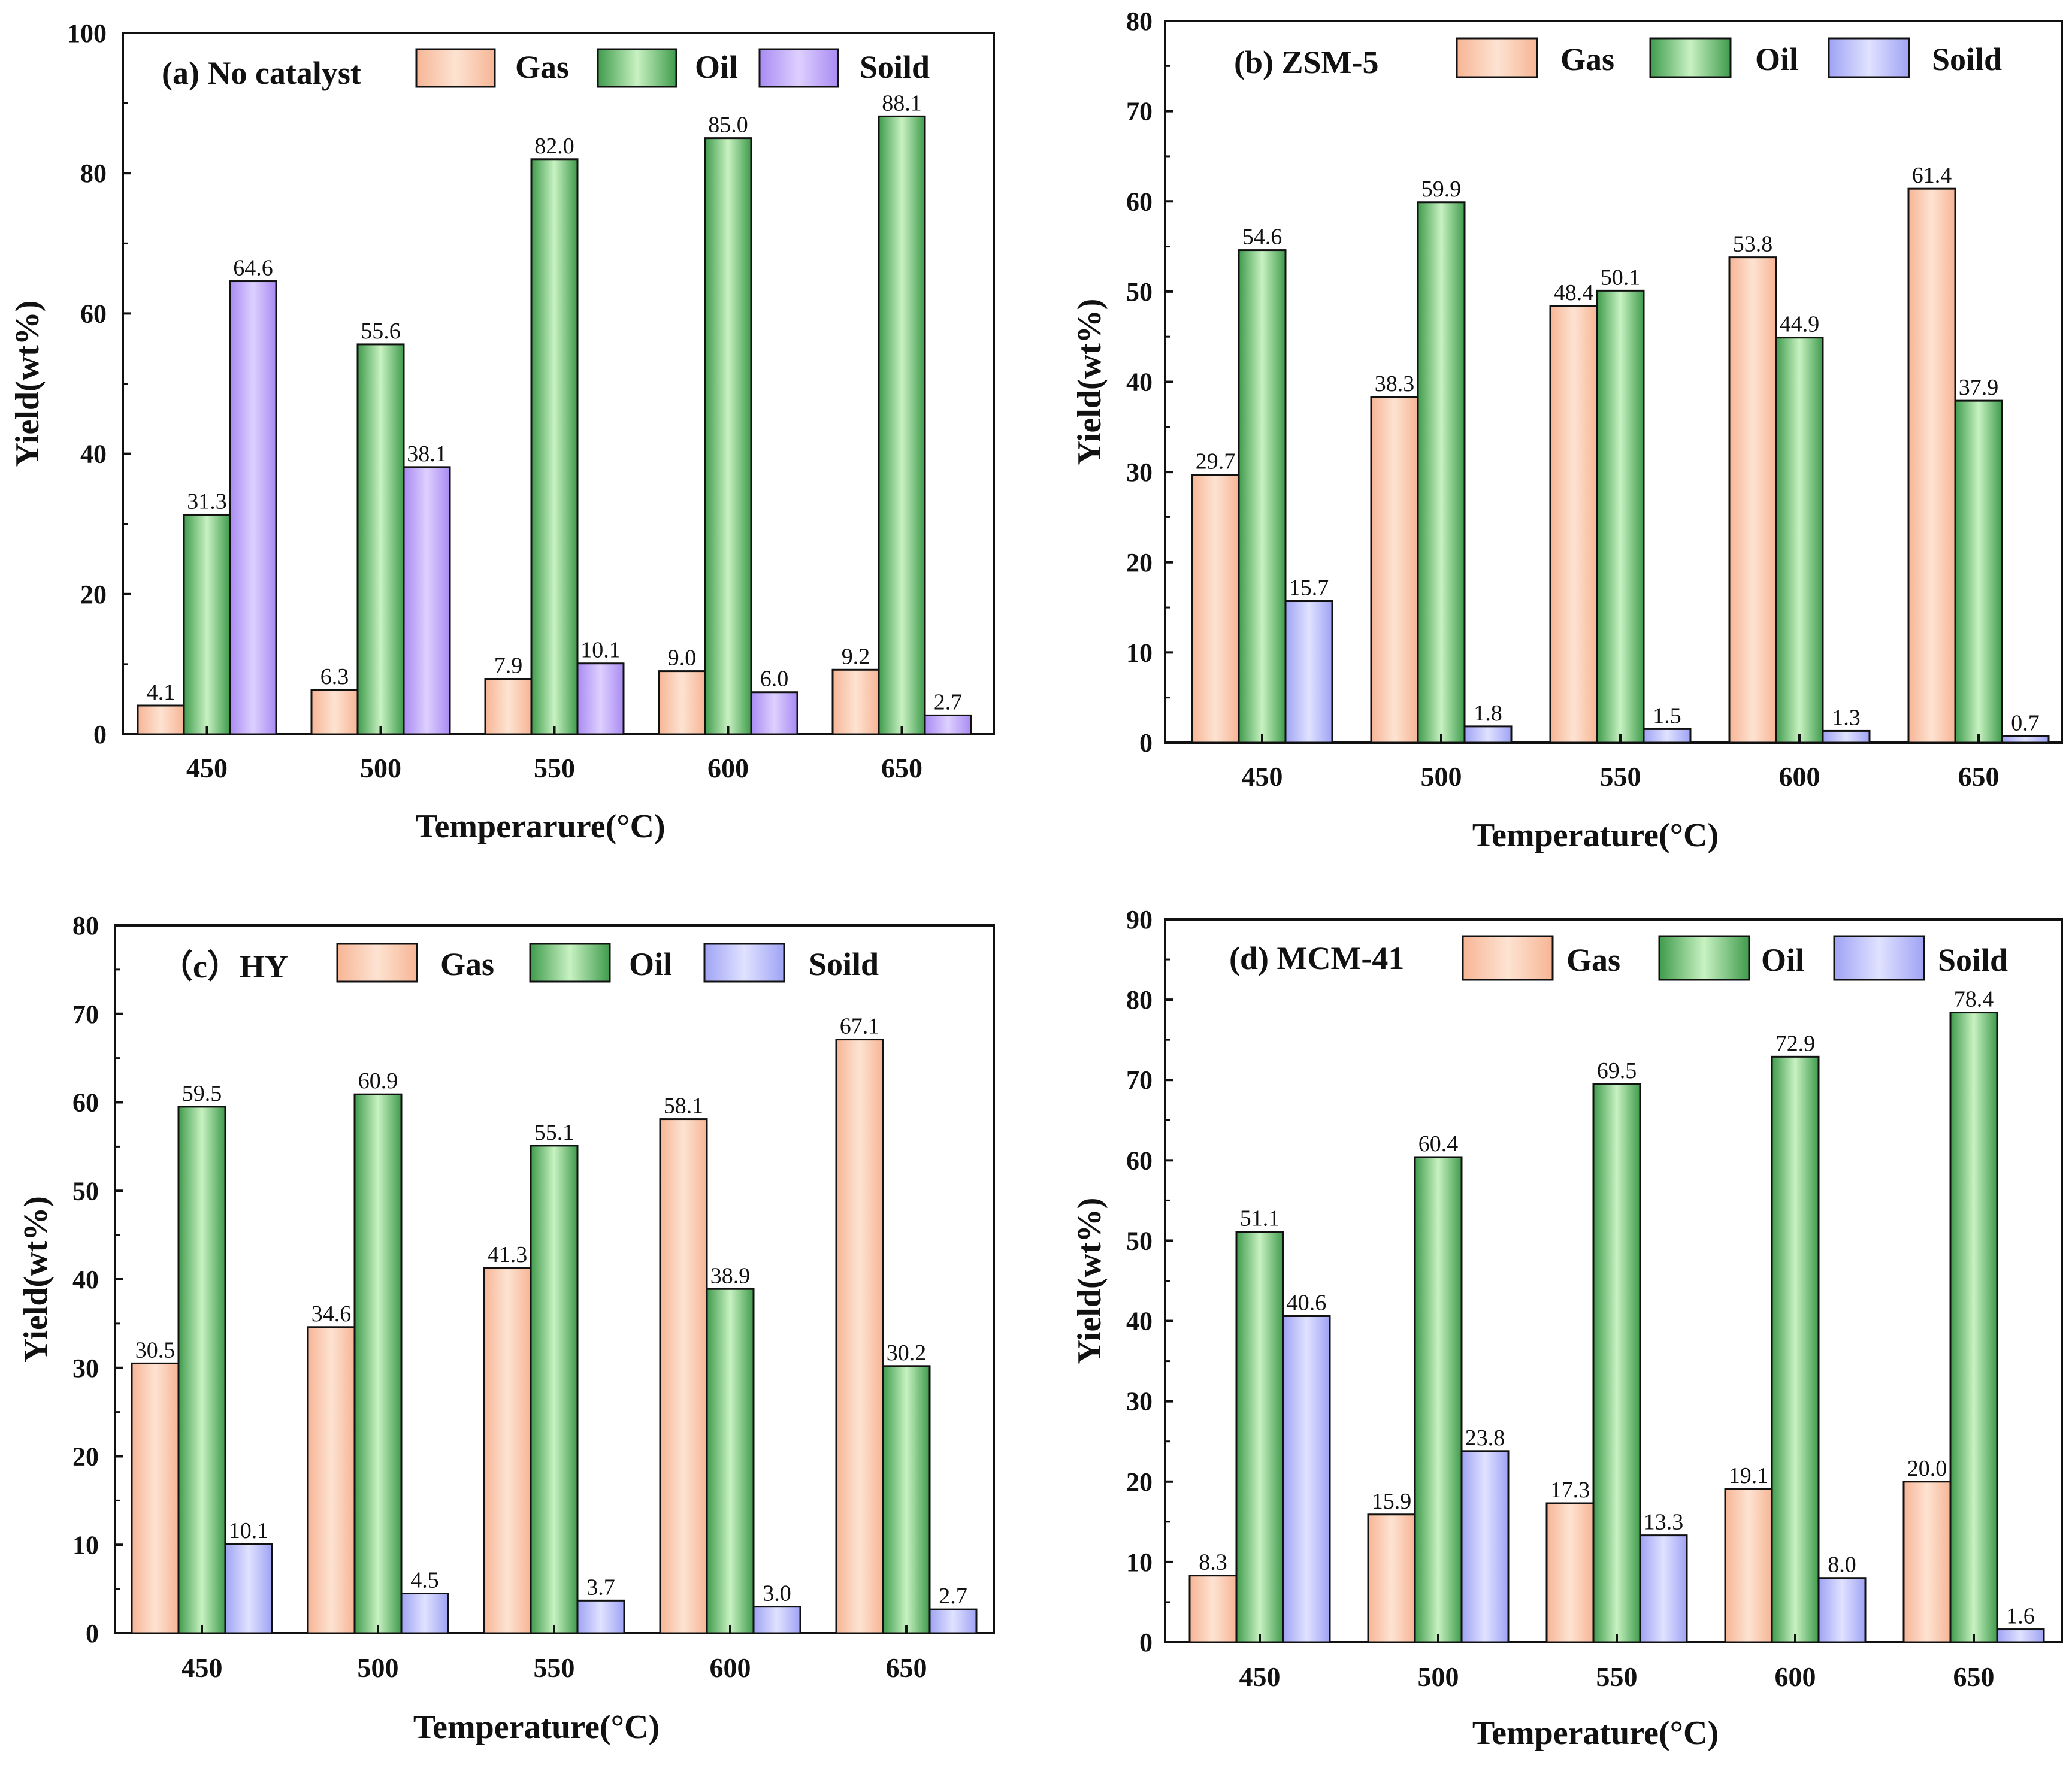 The image size is (2072, 1771). Describe the element at coordinates (207, 502) in the screenshot. I see `data-label: 31.3` at that location.